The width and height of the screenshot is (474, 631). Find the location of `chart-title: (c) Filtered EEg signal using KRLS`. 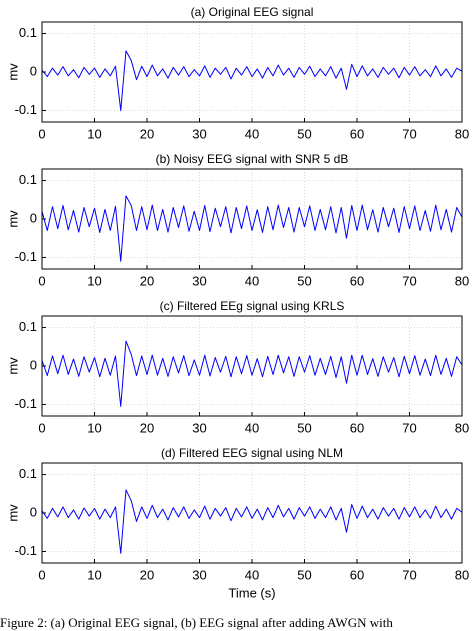

chart-title: (c) Filtered EEg signal using KRLS is located at coordinates (252, 306).